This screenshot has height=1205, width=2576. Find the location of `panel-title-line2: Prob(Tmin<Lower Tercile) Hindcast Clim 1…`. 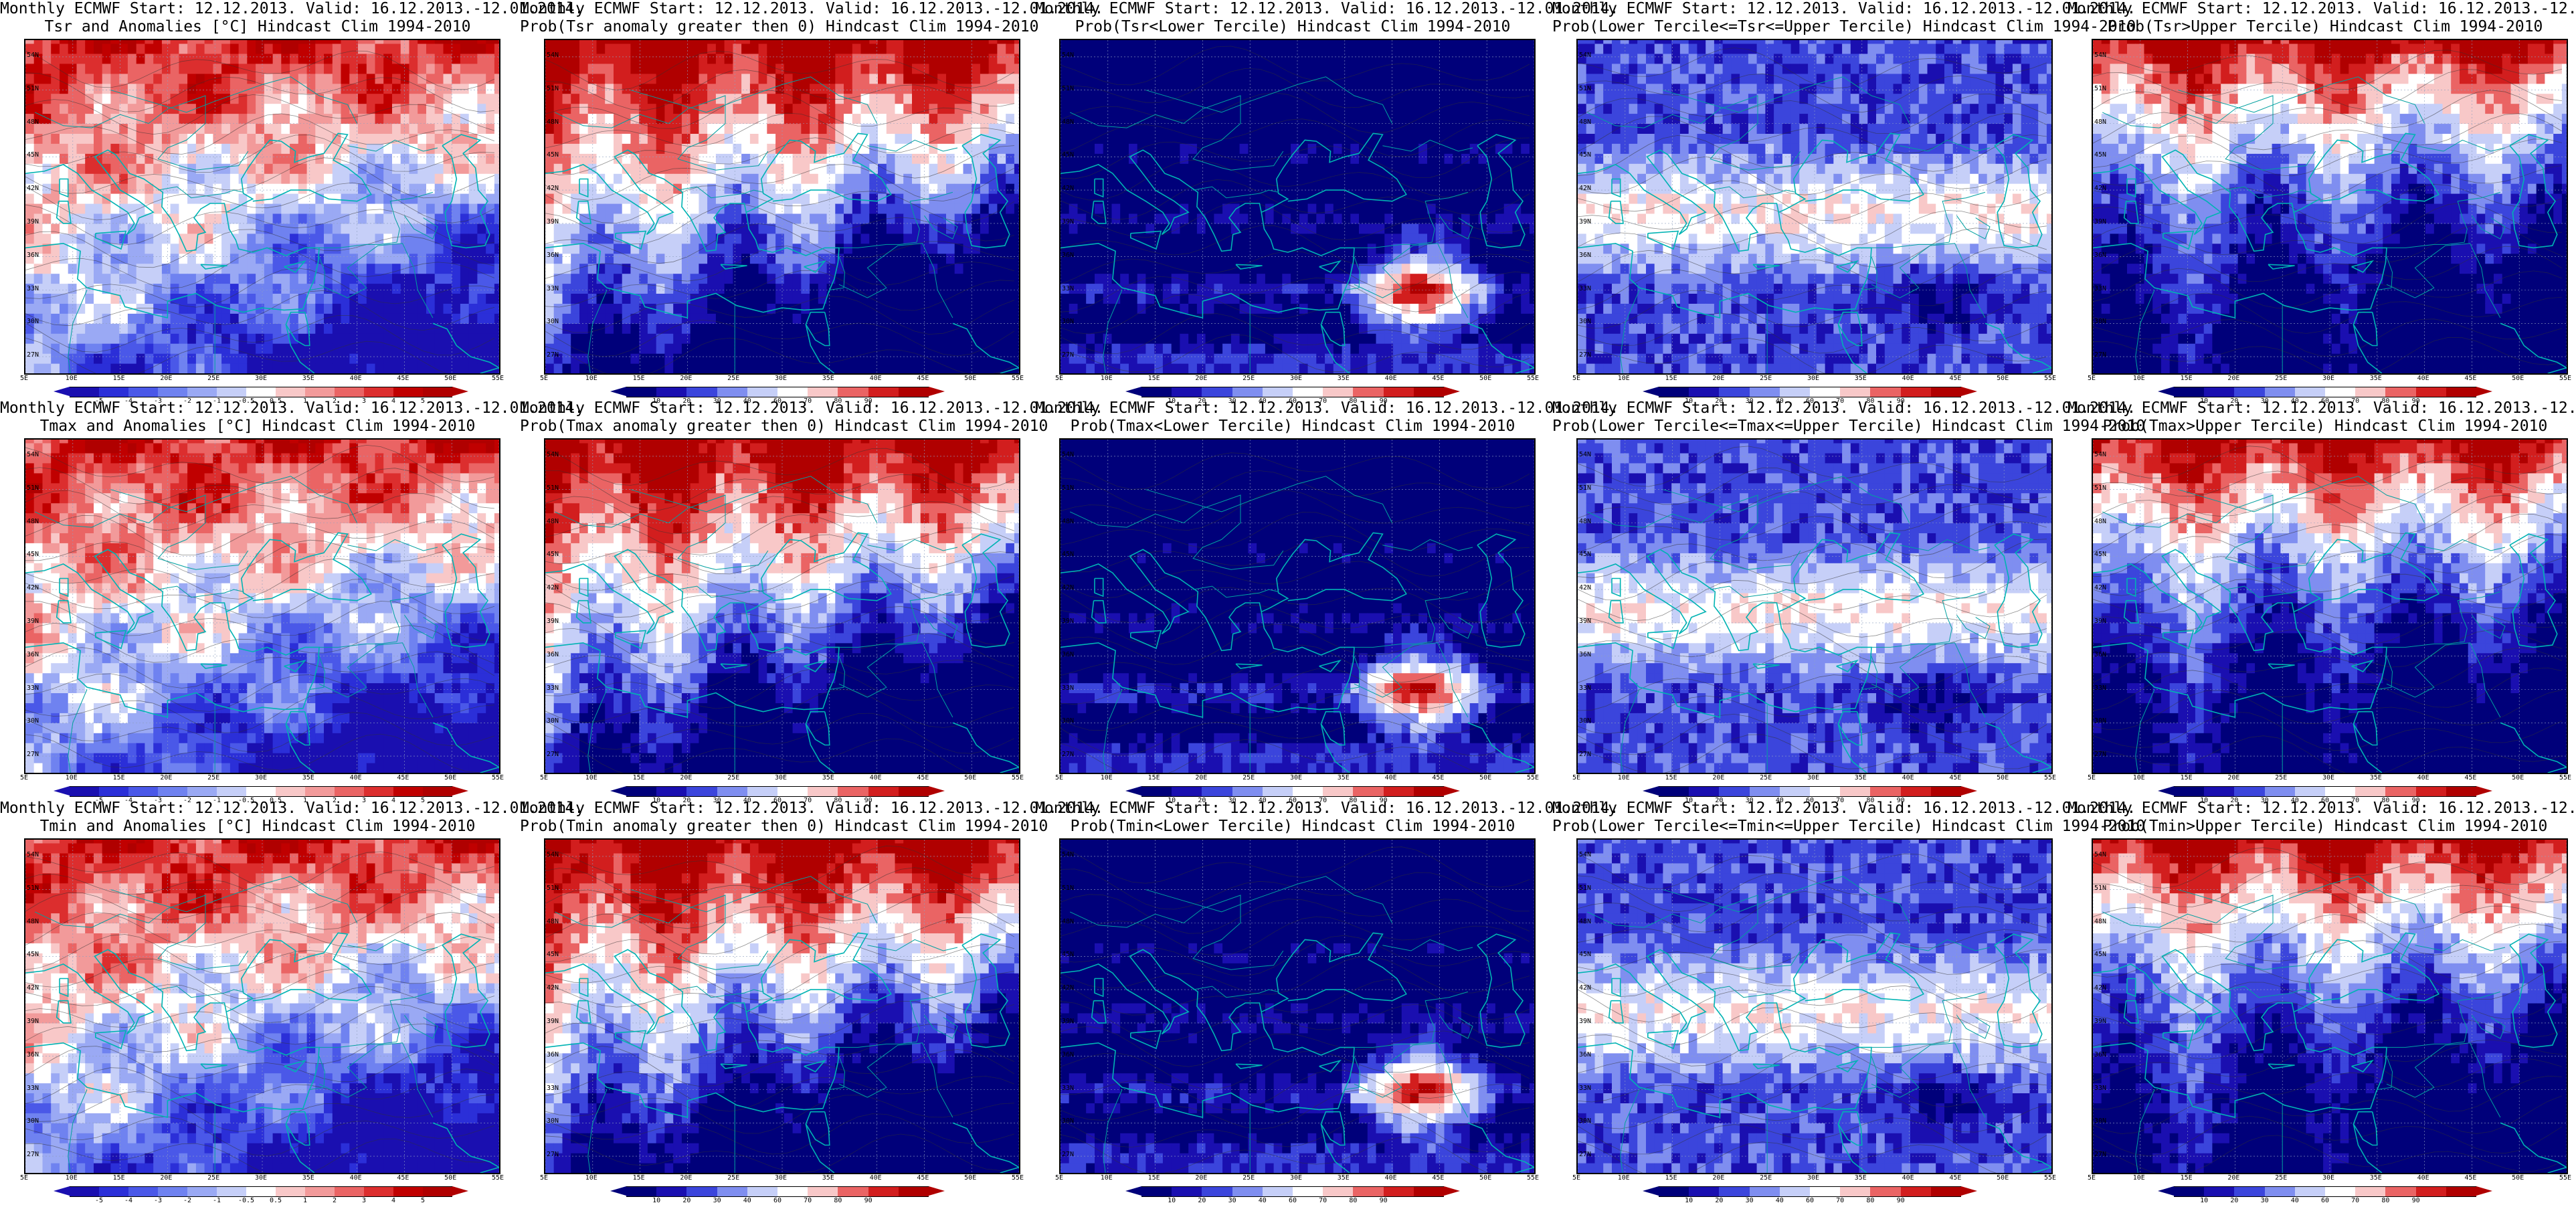

panel-title-line2: Prob(Tmin<Lower Tercile) Hindcast Clim 1… is located at coordinates (1292, 827).